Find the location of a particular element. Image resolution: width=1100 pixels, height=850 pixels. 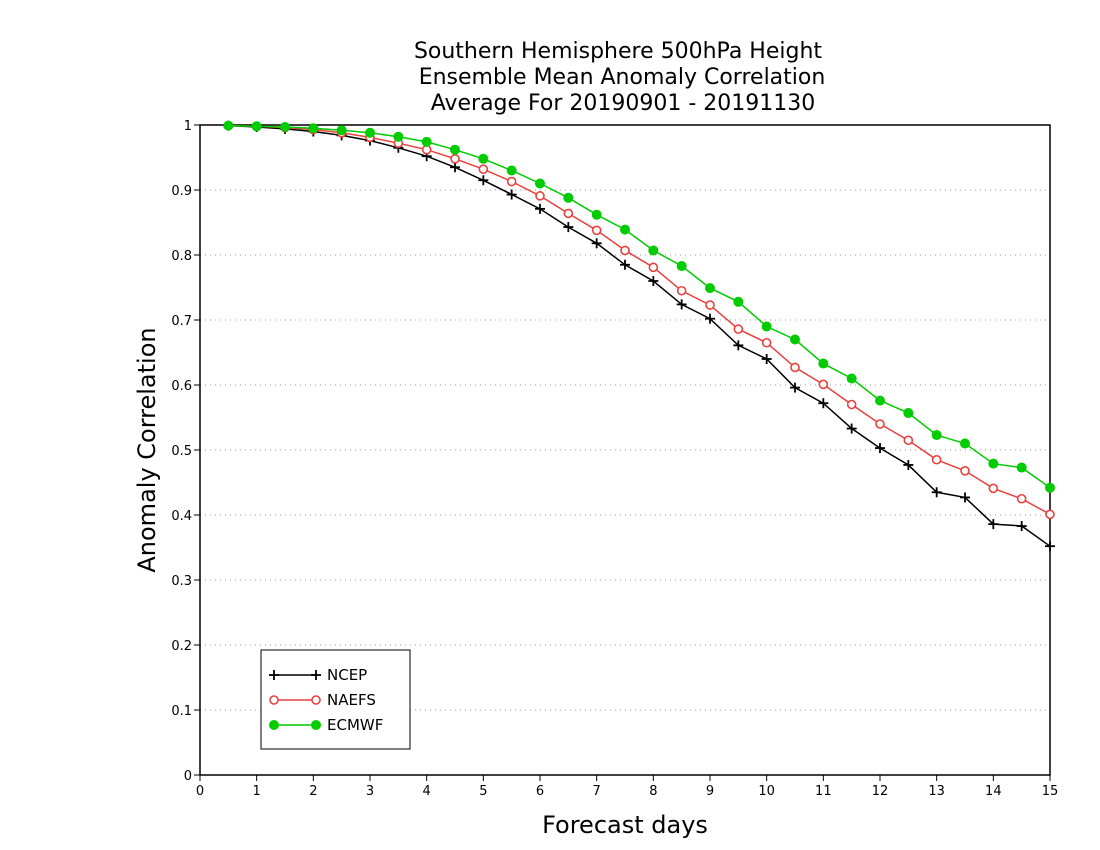

x-tick-label: 11 is located at coordinates (823, 791).